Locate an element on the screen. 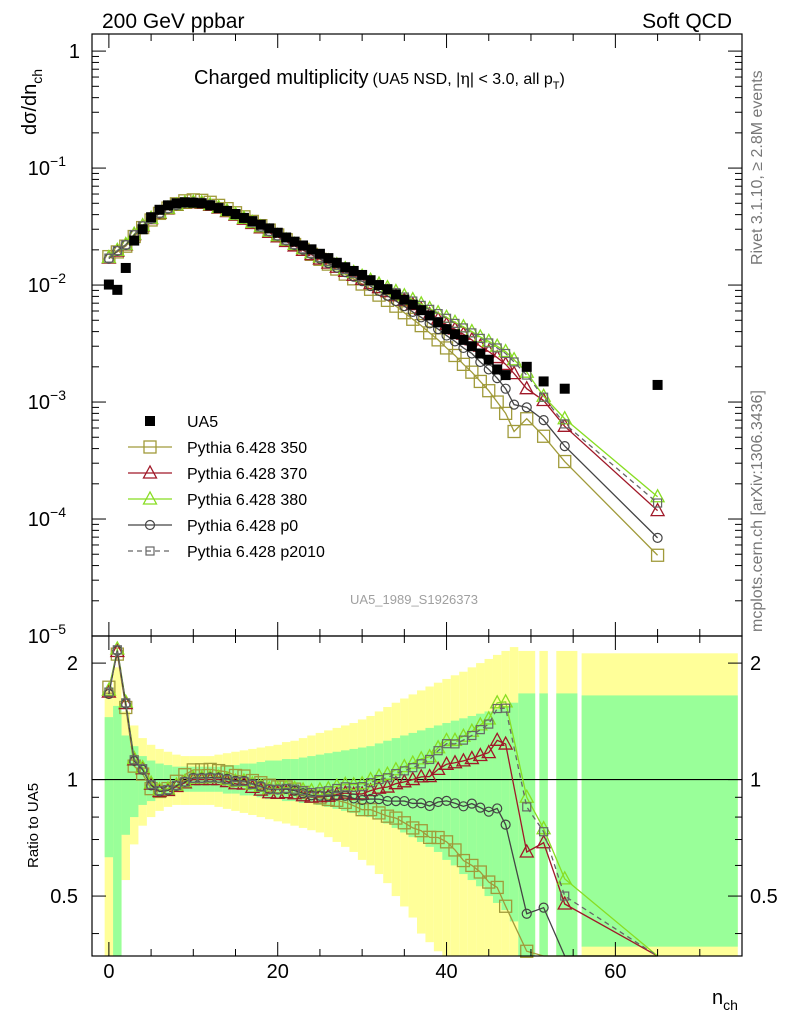 Image resolution: width=786 pixels, height=1024 pixels. rivet-version-label: Rivet 3.1.10, ≥ 2.8M events is located at coordinates (757, 167).